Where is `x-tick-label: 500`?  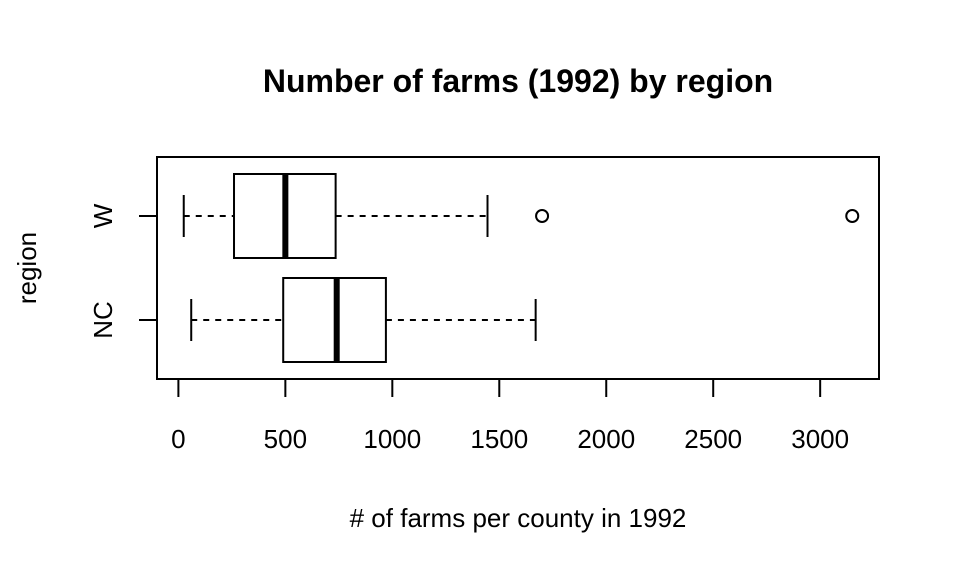
x-tick-label: 500 is located at coordinates (285, 439).